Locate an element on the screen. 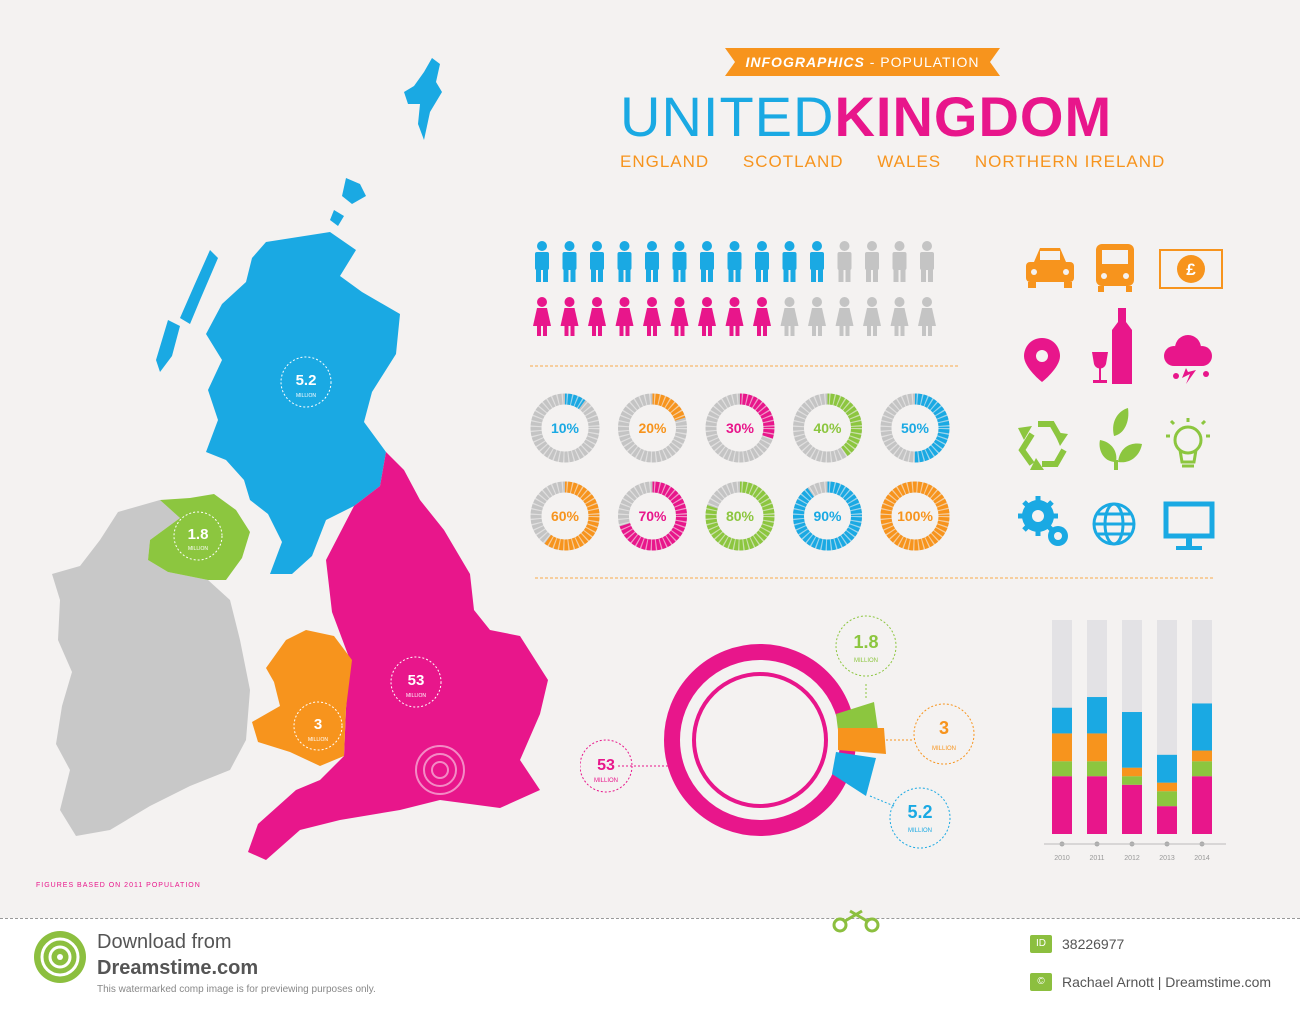 Image resolution: width=1300 pixels, height=1010 pixels. ring-label: 40% is located at coordinates (827, 428).